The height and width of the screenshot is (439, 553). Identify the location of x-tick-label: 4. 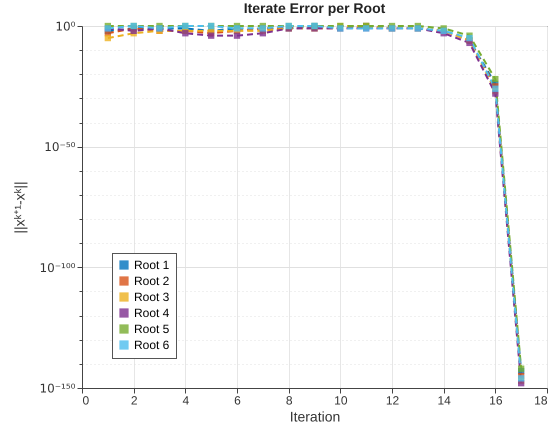
(186, 401).